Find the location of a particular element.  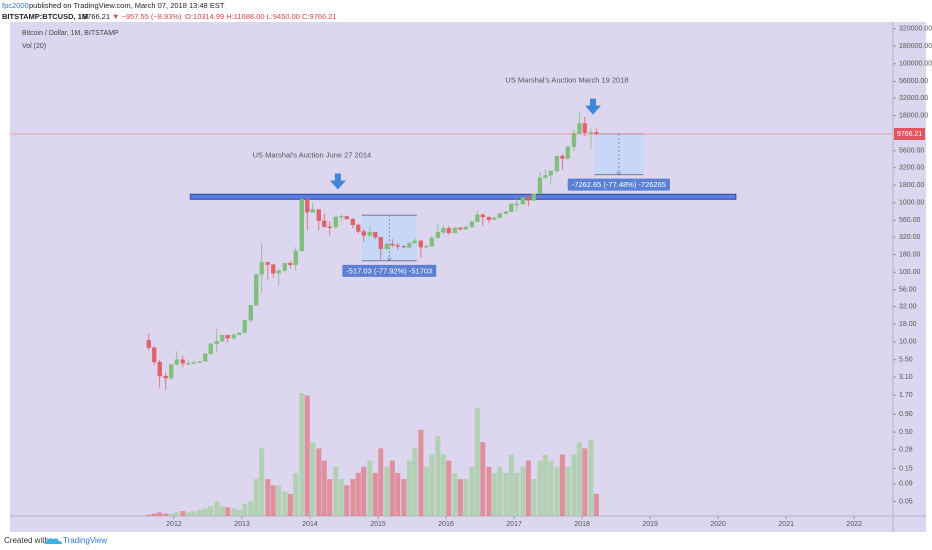

y-tick-label: 0.05 is located at coordinates (906, 501).